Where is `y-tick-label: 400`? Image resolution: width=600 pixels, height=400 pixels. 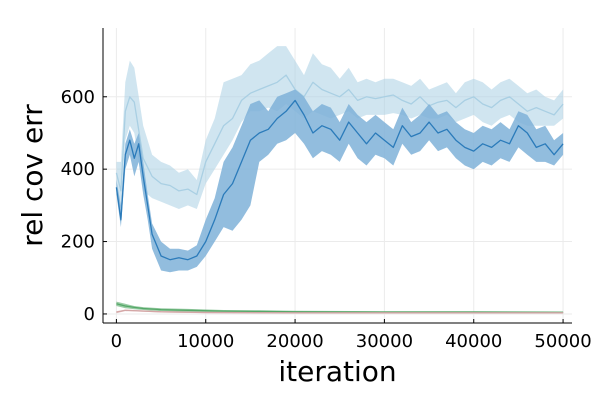 y-tick-label: 400 is located at coordinates (78, 169).